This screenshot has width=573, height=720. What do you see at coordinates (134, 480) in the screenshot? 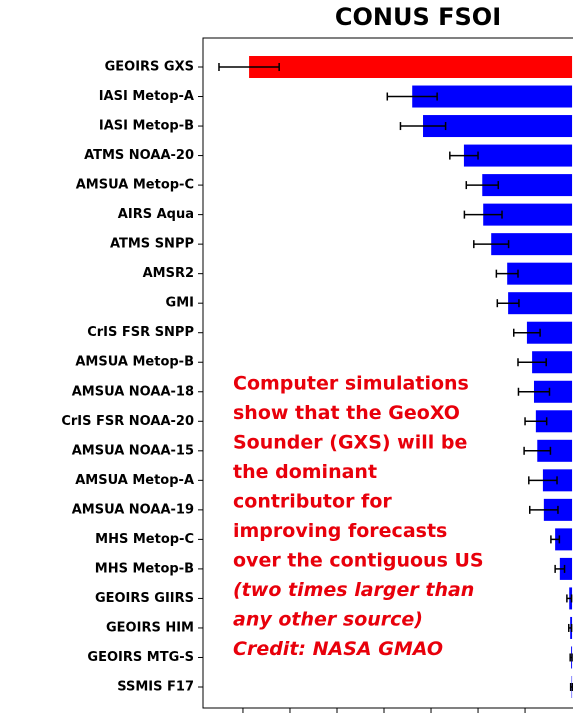
I see `y-tick-label: AMSUA Metop-A` at bounding box center [134, 480].